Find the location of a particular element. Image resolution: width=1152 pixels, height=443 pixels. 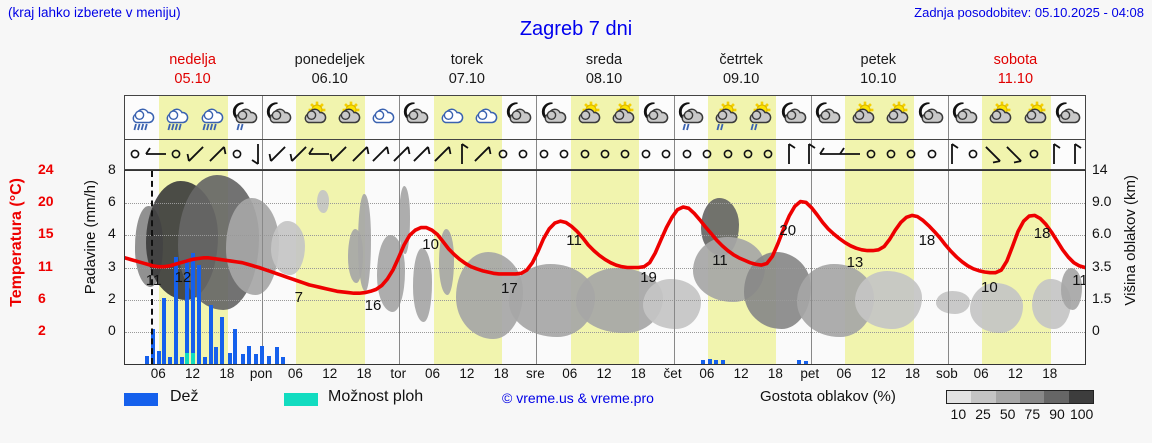

temperature-tick-label: 2 is located at coordinates (42, 329).